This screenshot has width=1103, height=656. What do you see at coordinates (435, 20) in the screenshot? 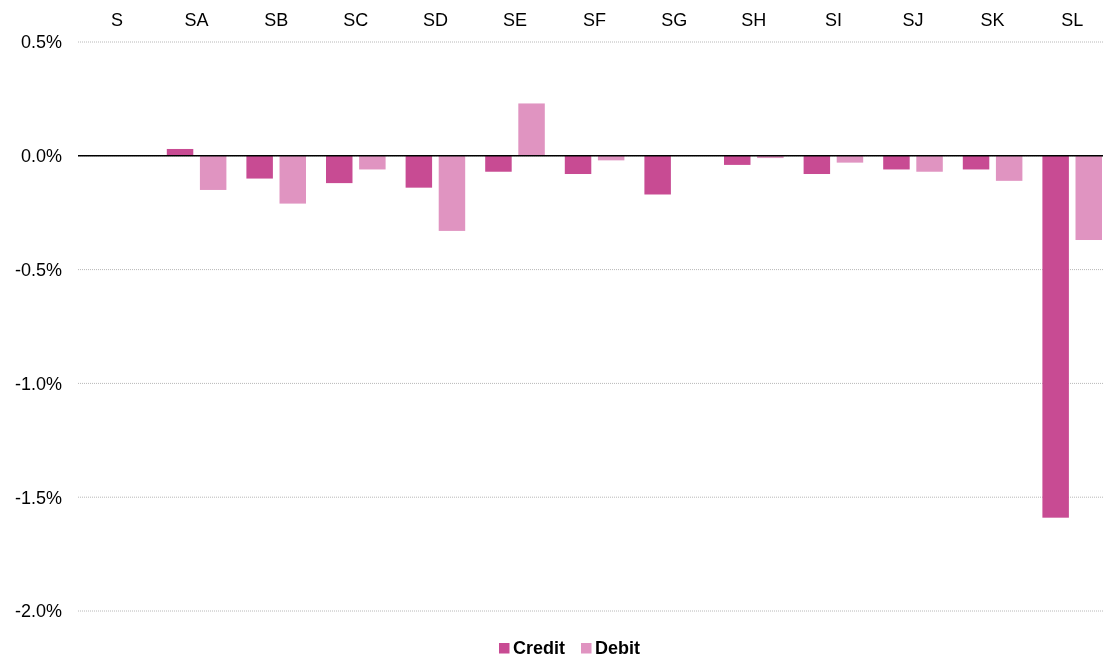
I see `x-tick-label: SD` at bounding box center [435, 20].